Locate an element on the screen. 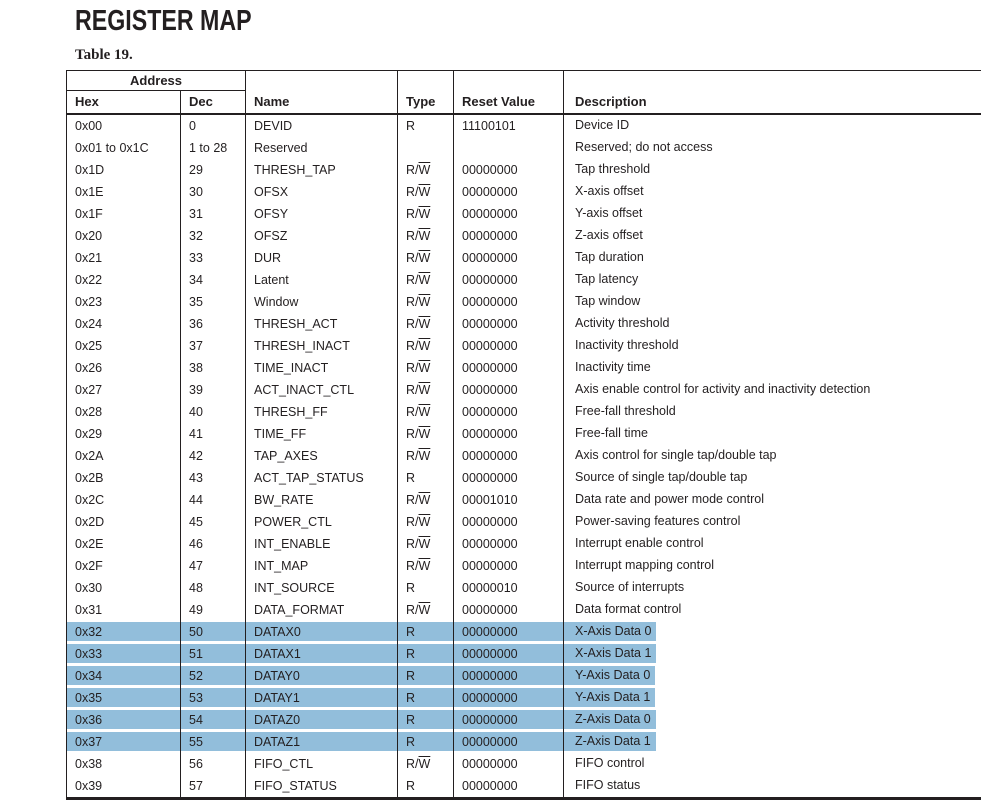 This screenshot has width=1007, height=806. cell-hex: 0x34 is located at coordinates (123, 675).